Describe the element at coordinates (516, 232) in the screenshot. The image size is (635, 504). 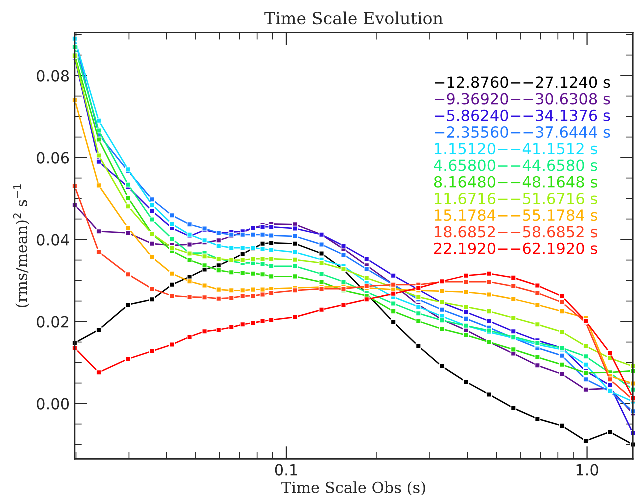
I see `text: 18.6852−−58.6852 s` at that location.